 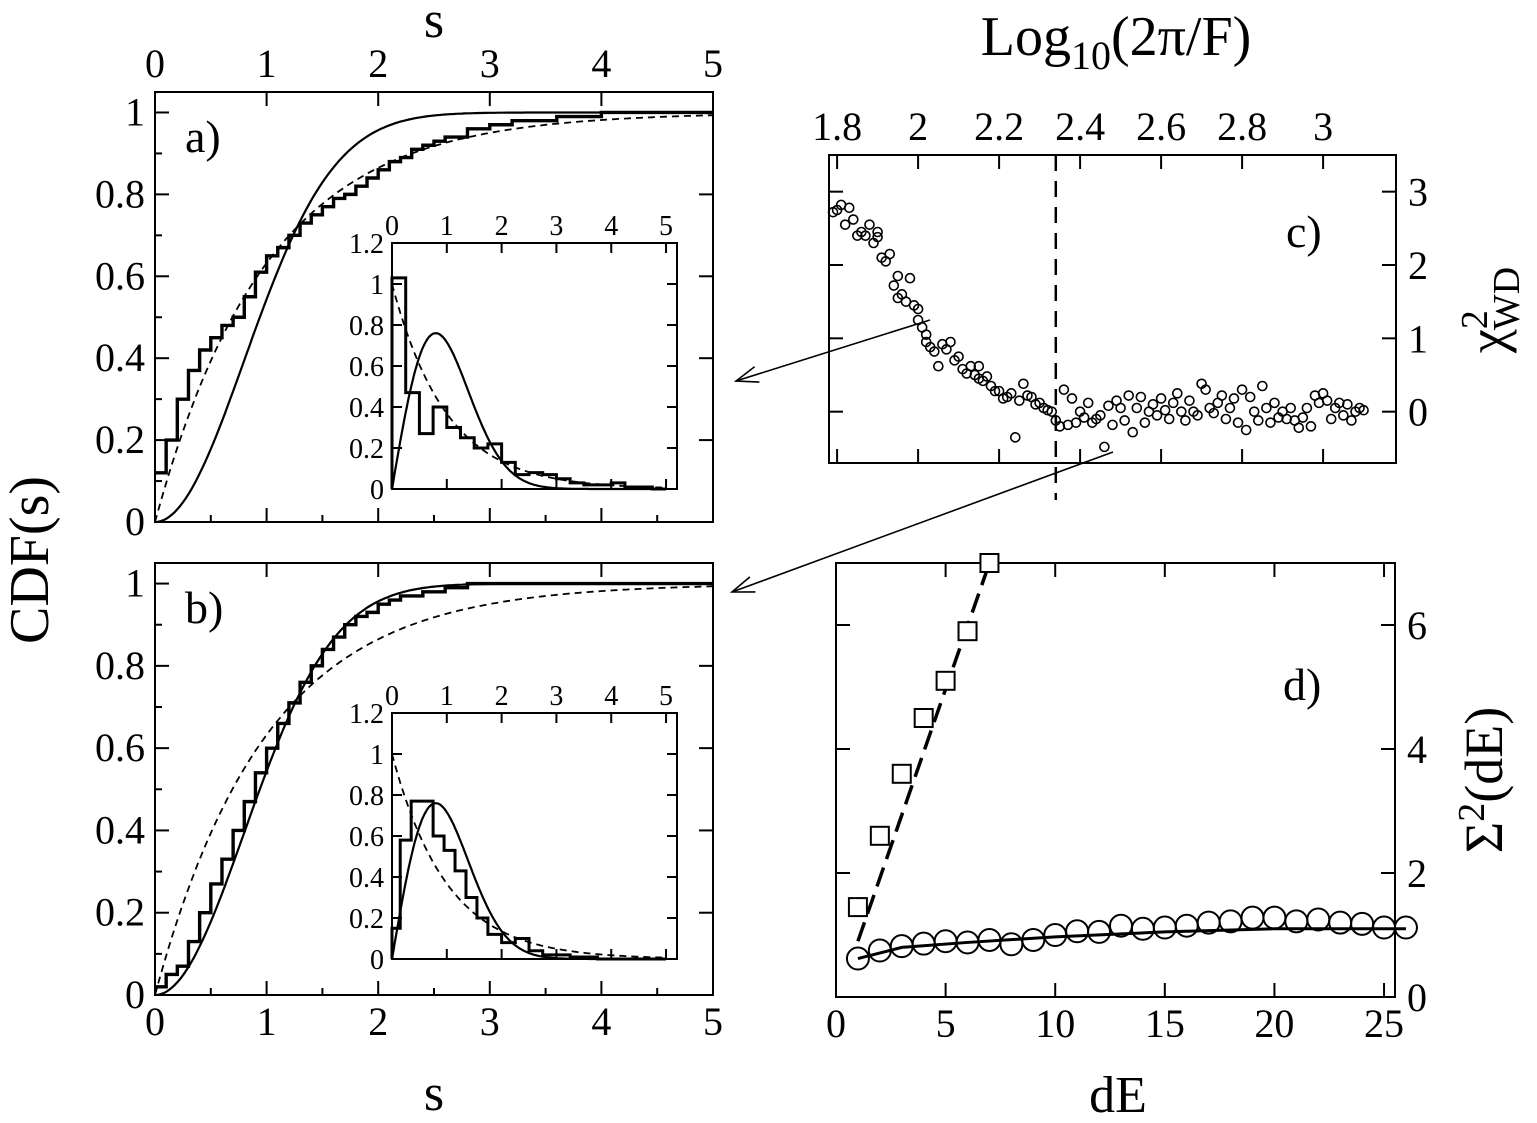 I want to click on panel-d-frame, so click(x=1115, y=780).